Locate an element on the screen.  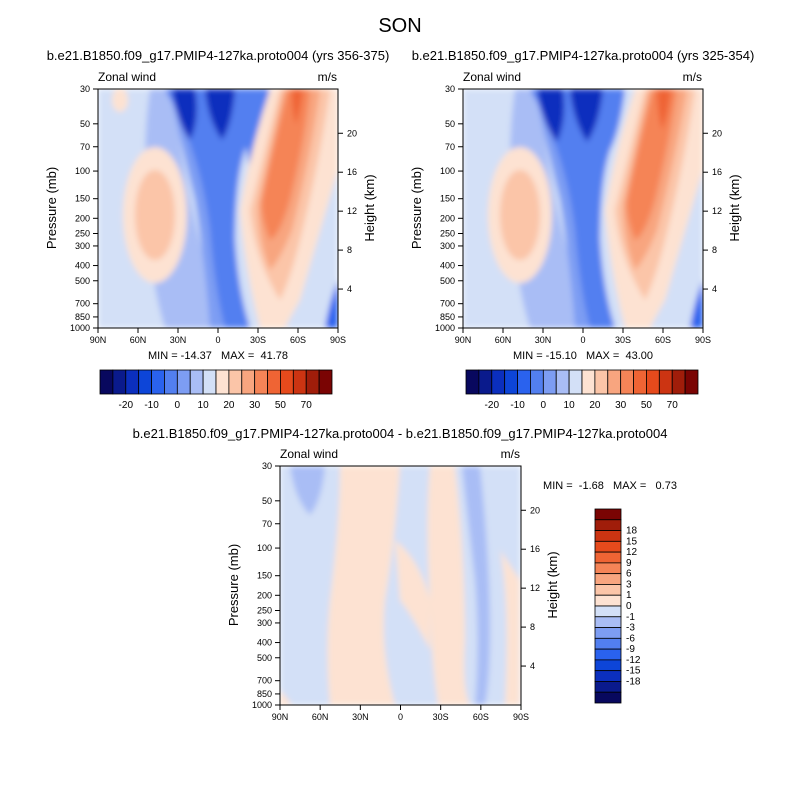
colorbar-label: 6 is located at coordinates (629, 574).